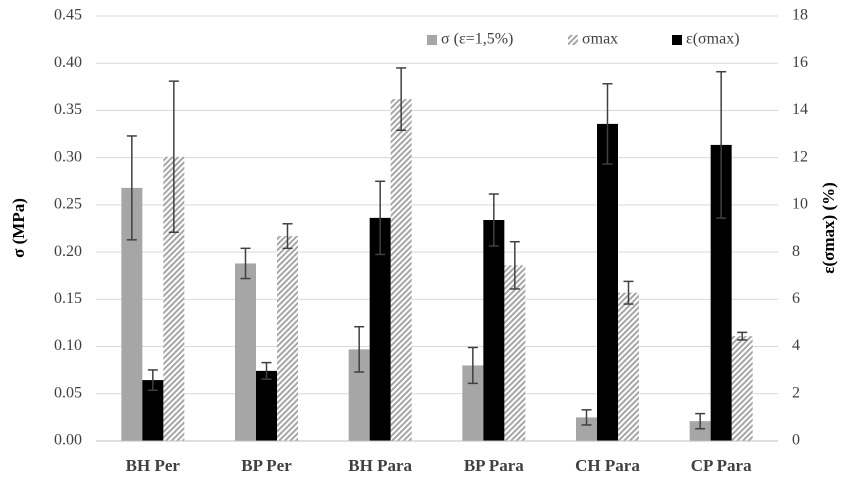  I want to click on y2-tick-label: 4, so click(796, 345).